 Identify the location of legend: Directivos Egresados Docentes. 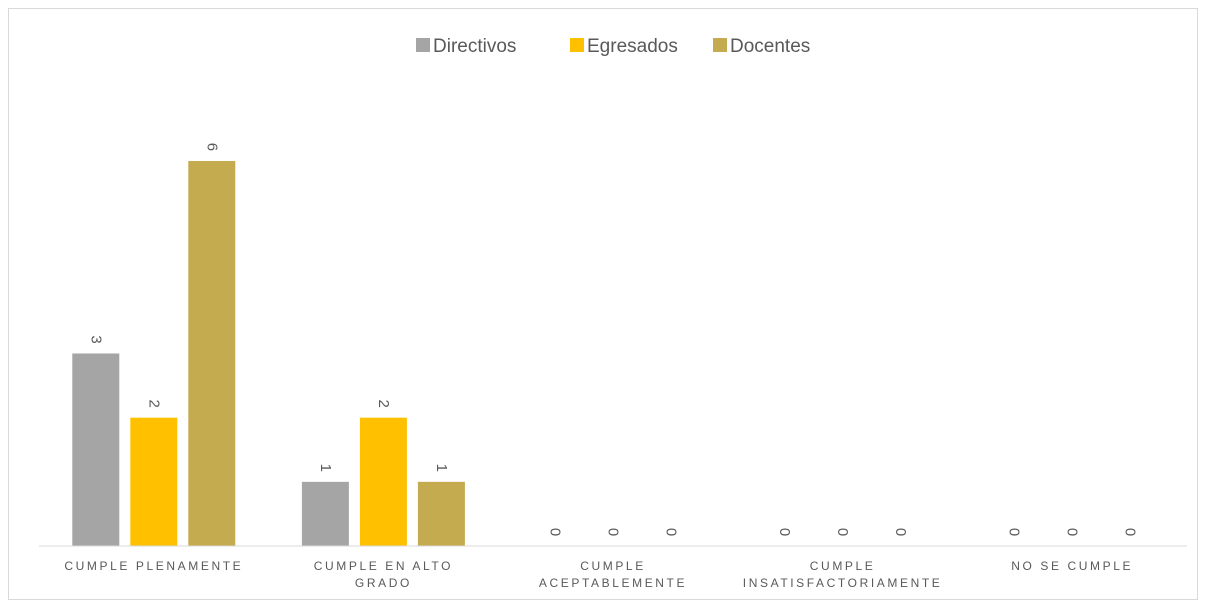
(613, 46).